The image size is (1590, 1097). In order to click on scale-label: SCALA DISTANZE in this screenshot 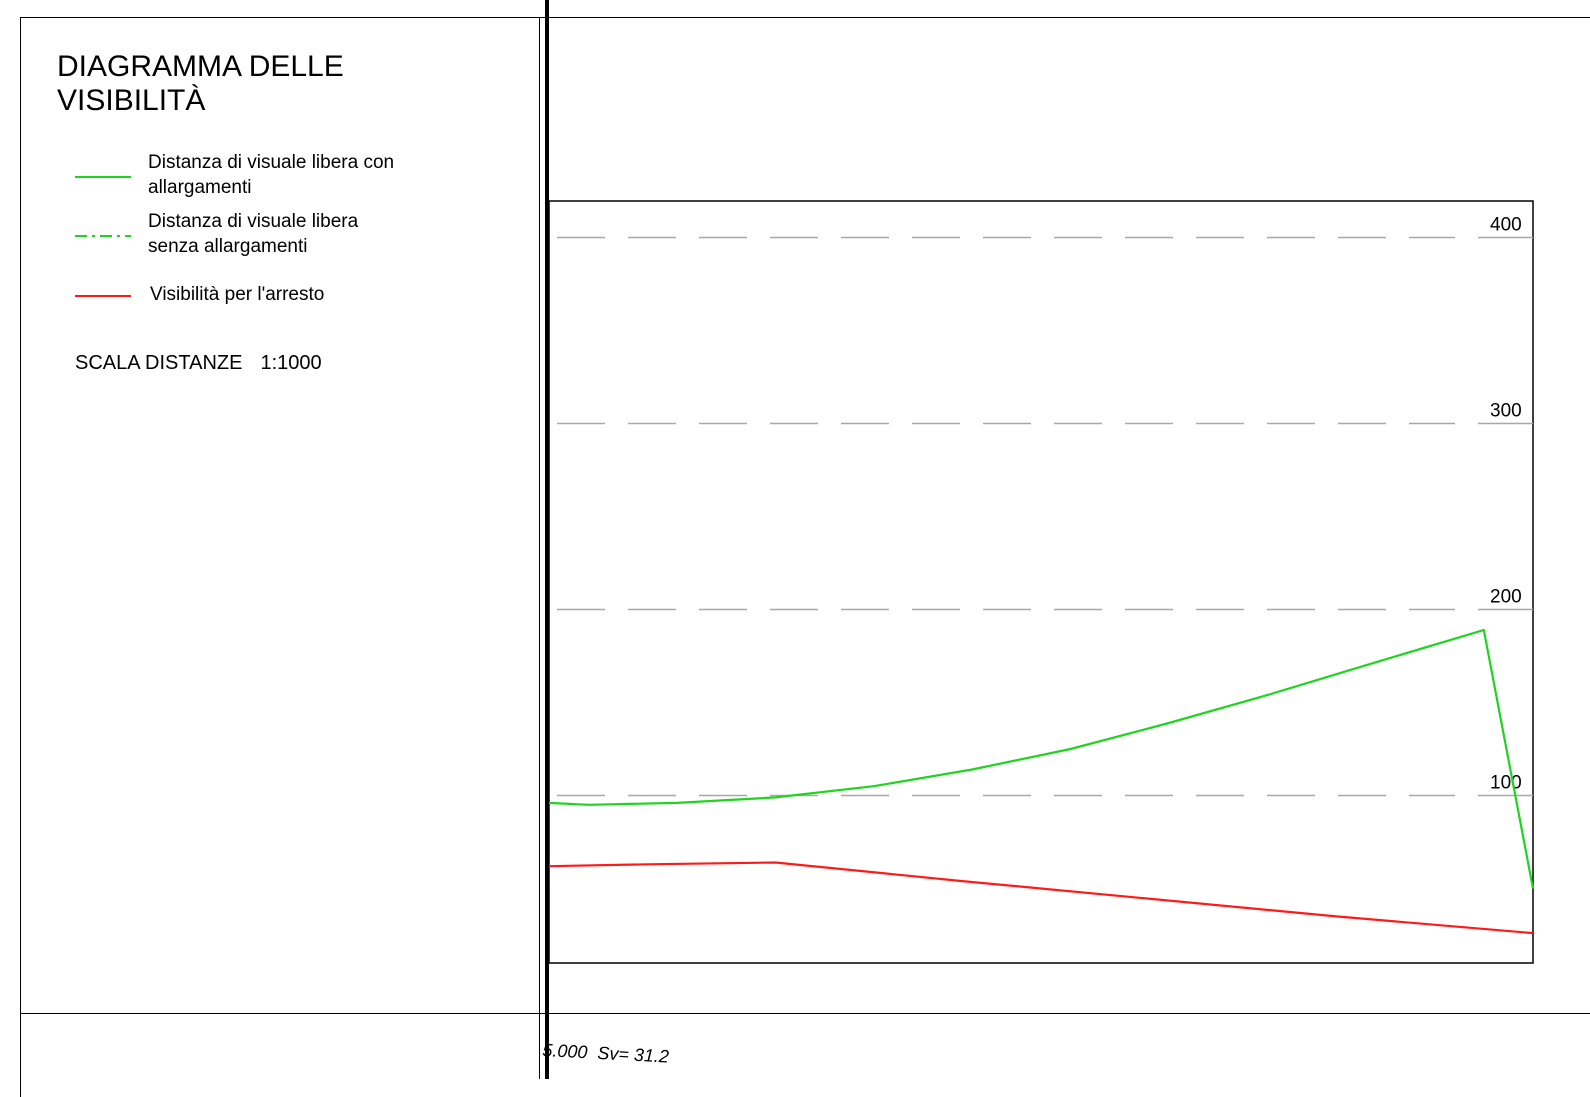, I will do `click(159, 363)`.